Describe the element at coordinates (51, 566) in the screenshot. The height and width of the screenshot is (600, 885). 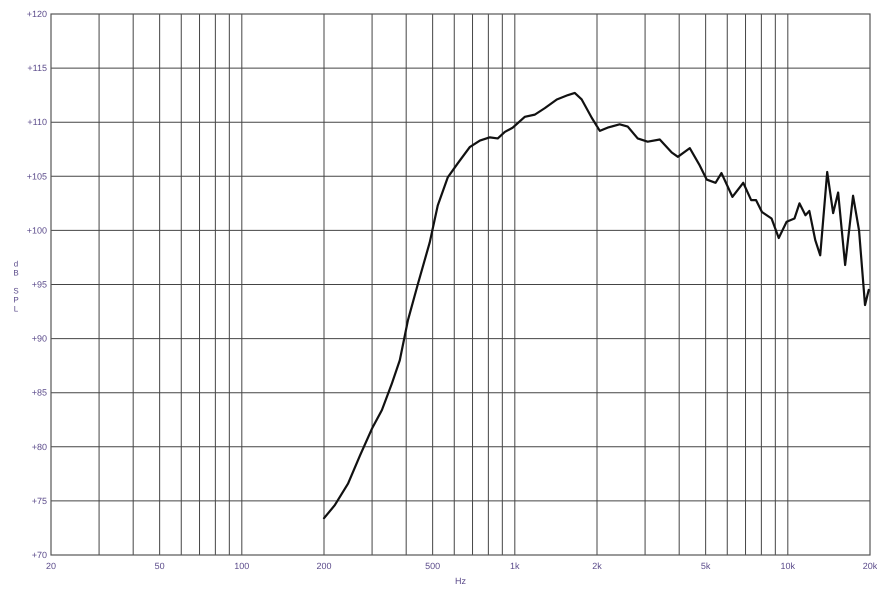
I see `x-tick-label: 20` at that location.